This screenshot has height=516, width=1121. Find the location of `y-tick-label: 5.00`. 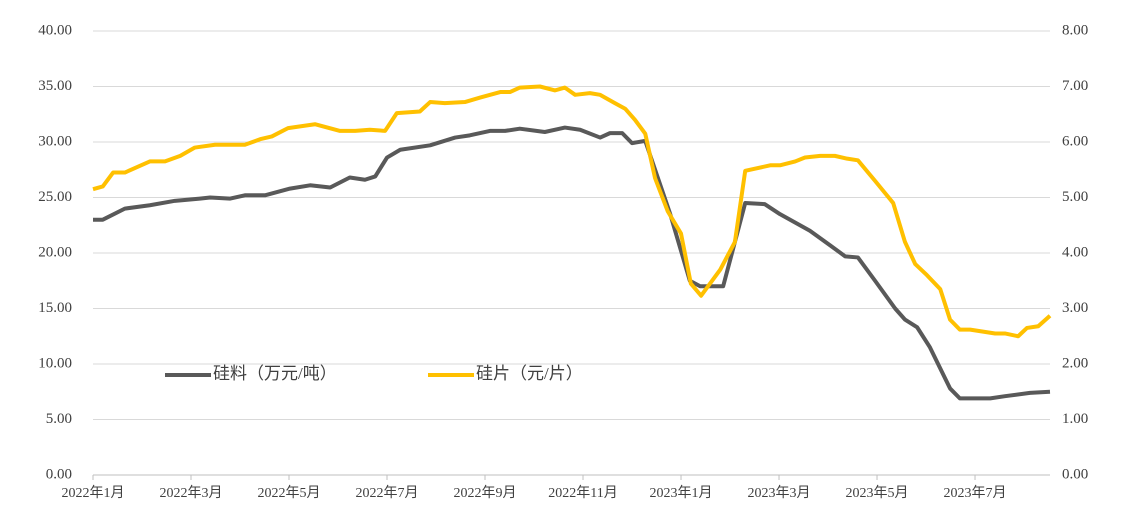

y-tick-label: 5.00 is located at coordinates (59, 419).